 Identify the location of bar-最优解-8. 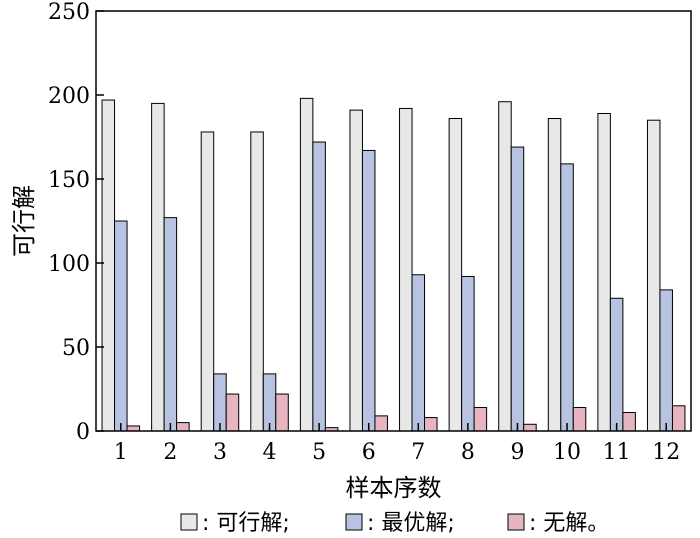
(468, 353).